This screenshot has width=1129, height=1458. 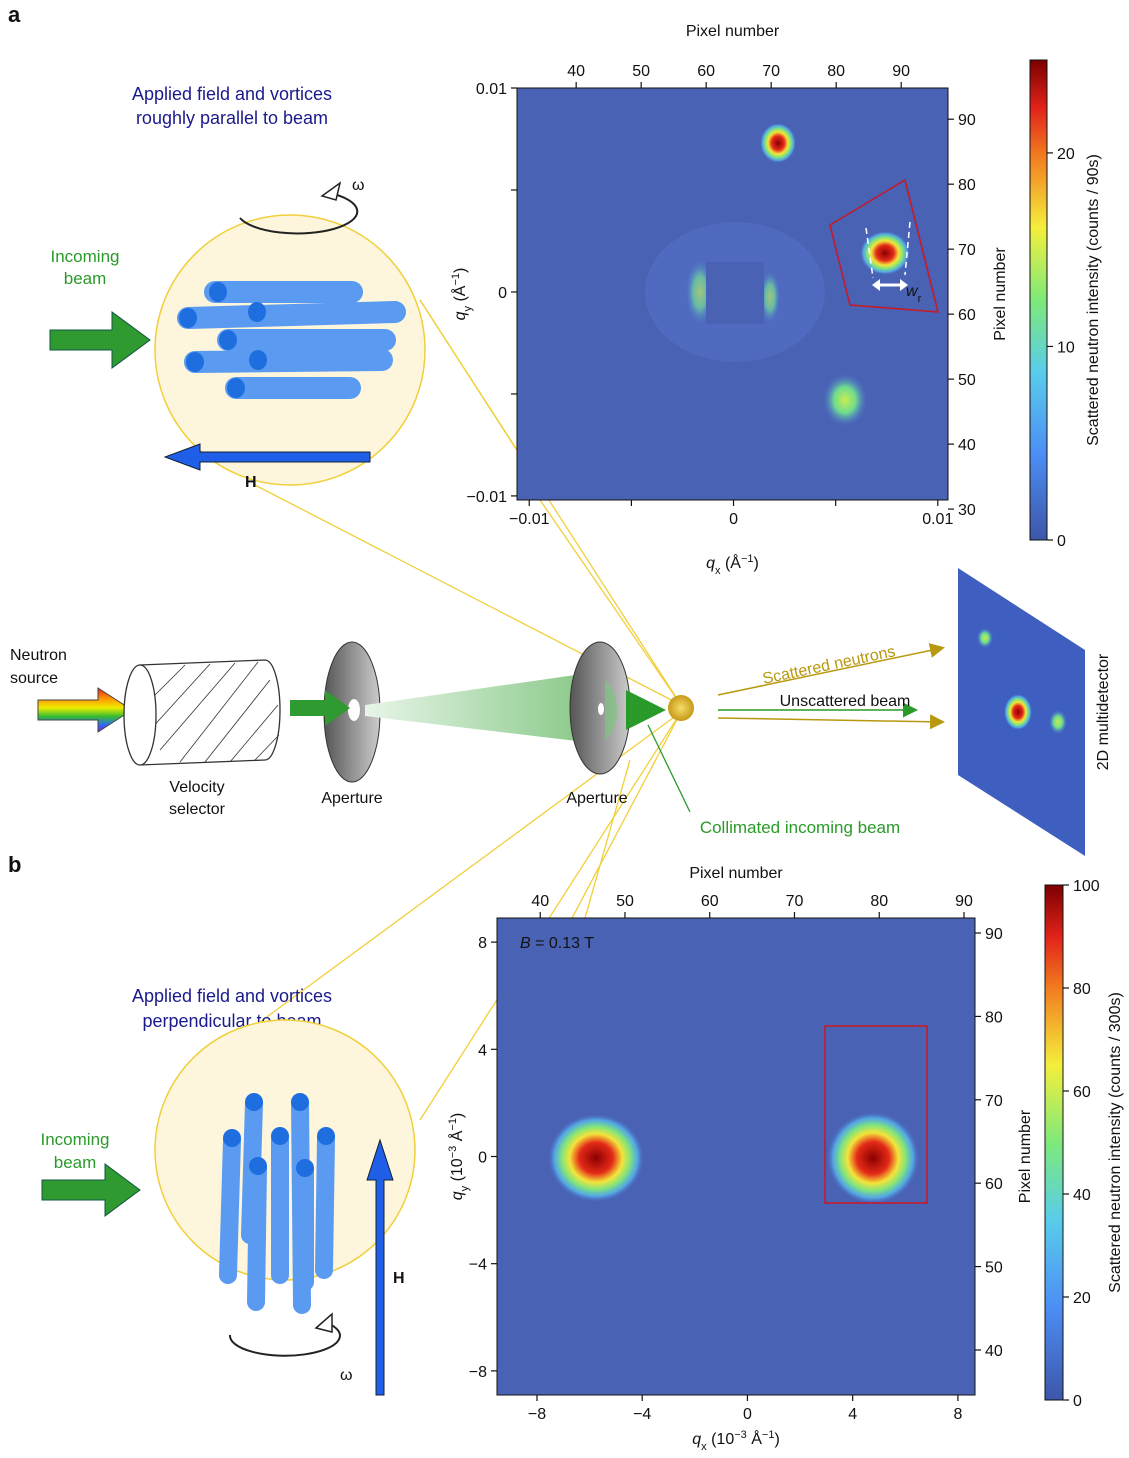 What do you see at coordinates (576, 71) in the screenshot?
I see `top-tick-label: 40` at bounding box center [576, 71].